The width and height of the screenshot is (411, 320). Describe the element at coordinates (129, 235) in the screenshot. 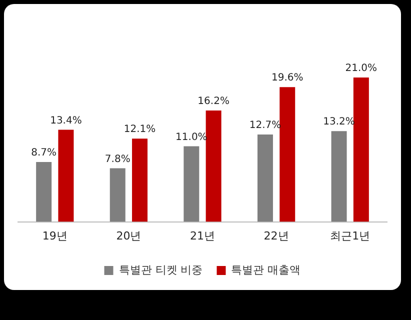

I see `x-tick-label: 20년` at that location.